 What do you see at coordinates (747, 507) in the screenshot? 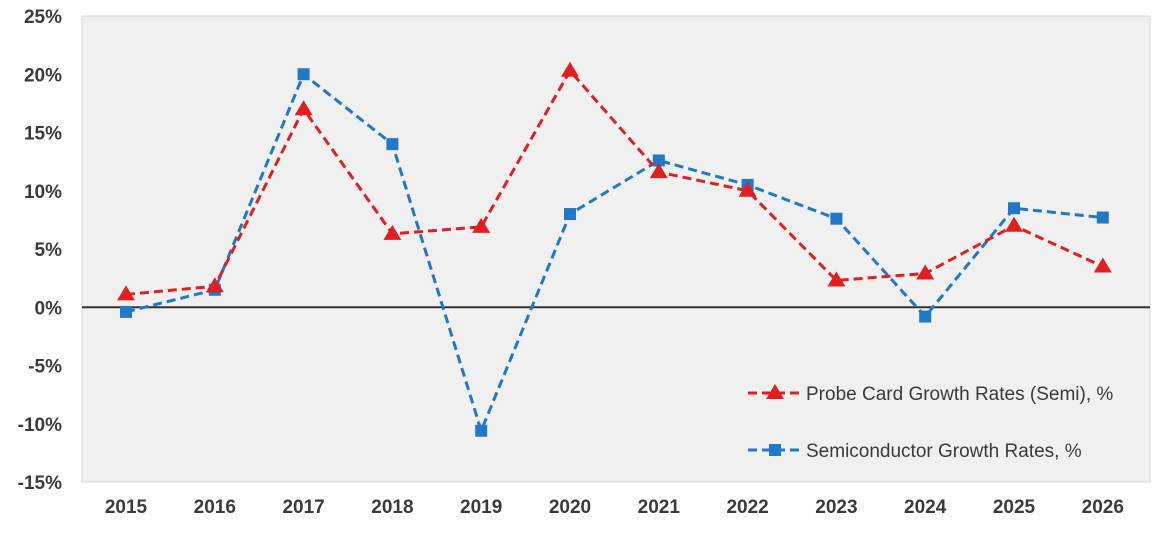
I see `x-tick-label: 2022` at bounding box center [747, 507].